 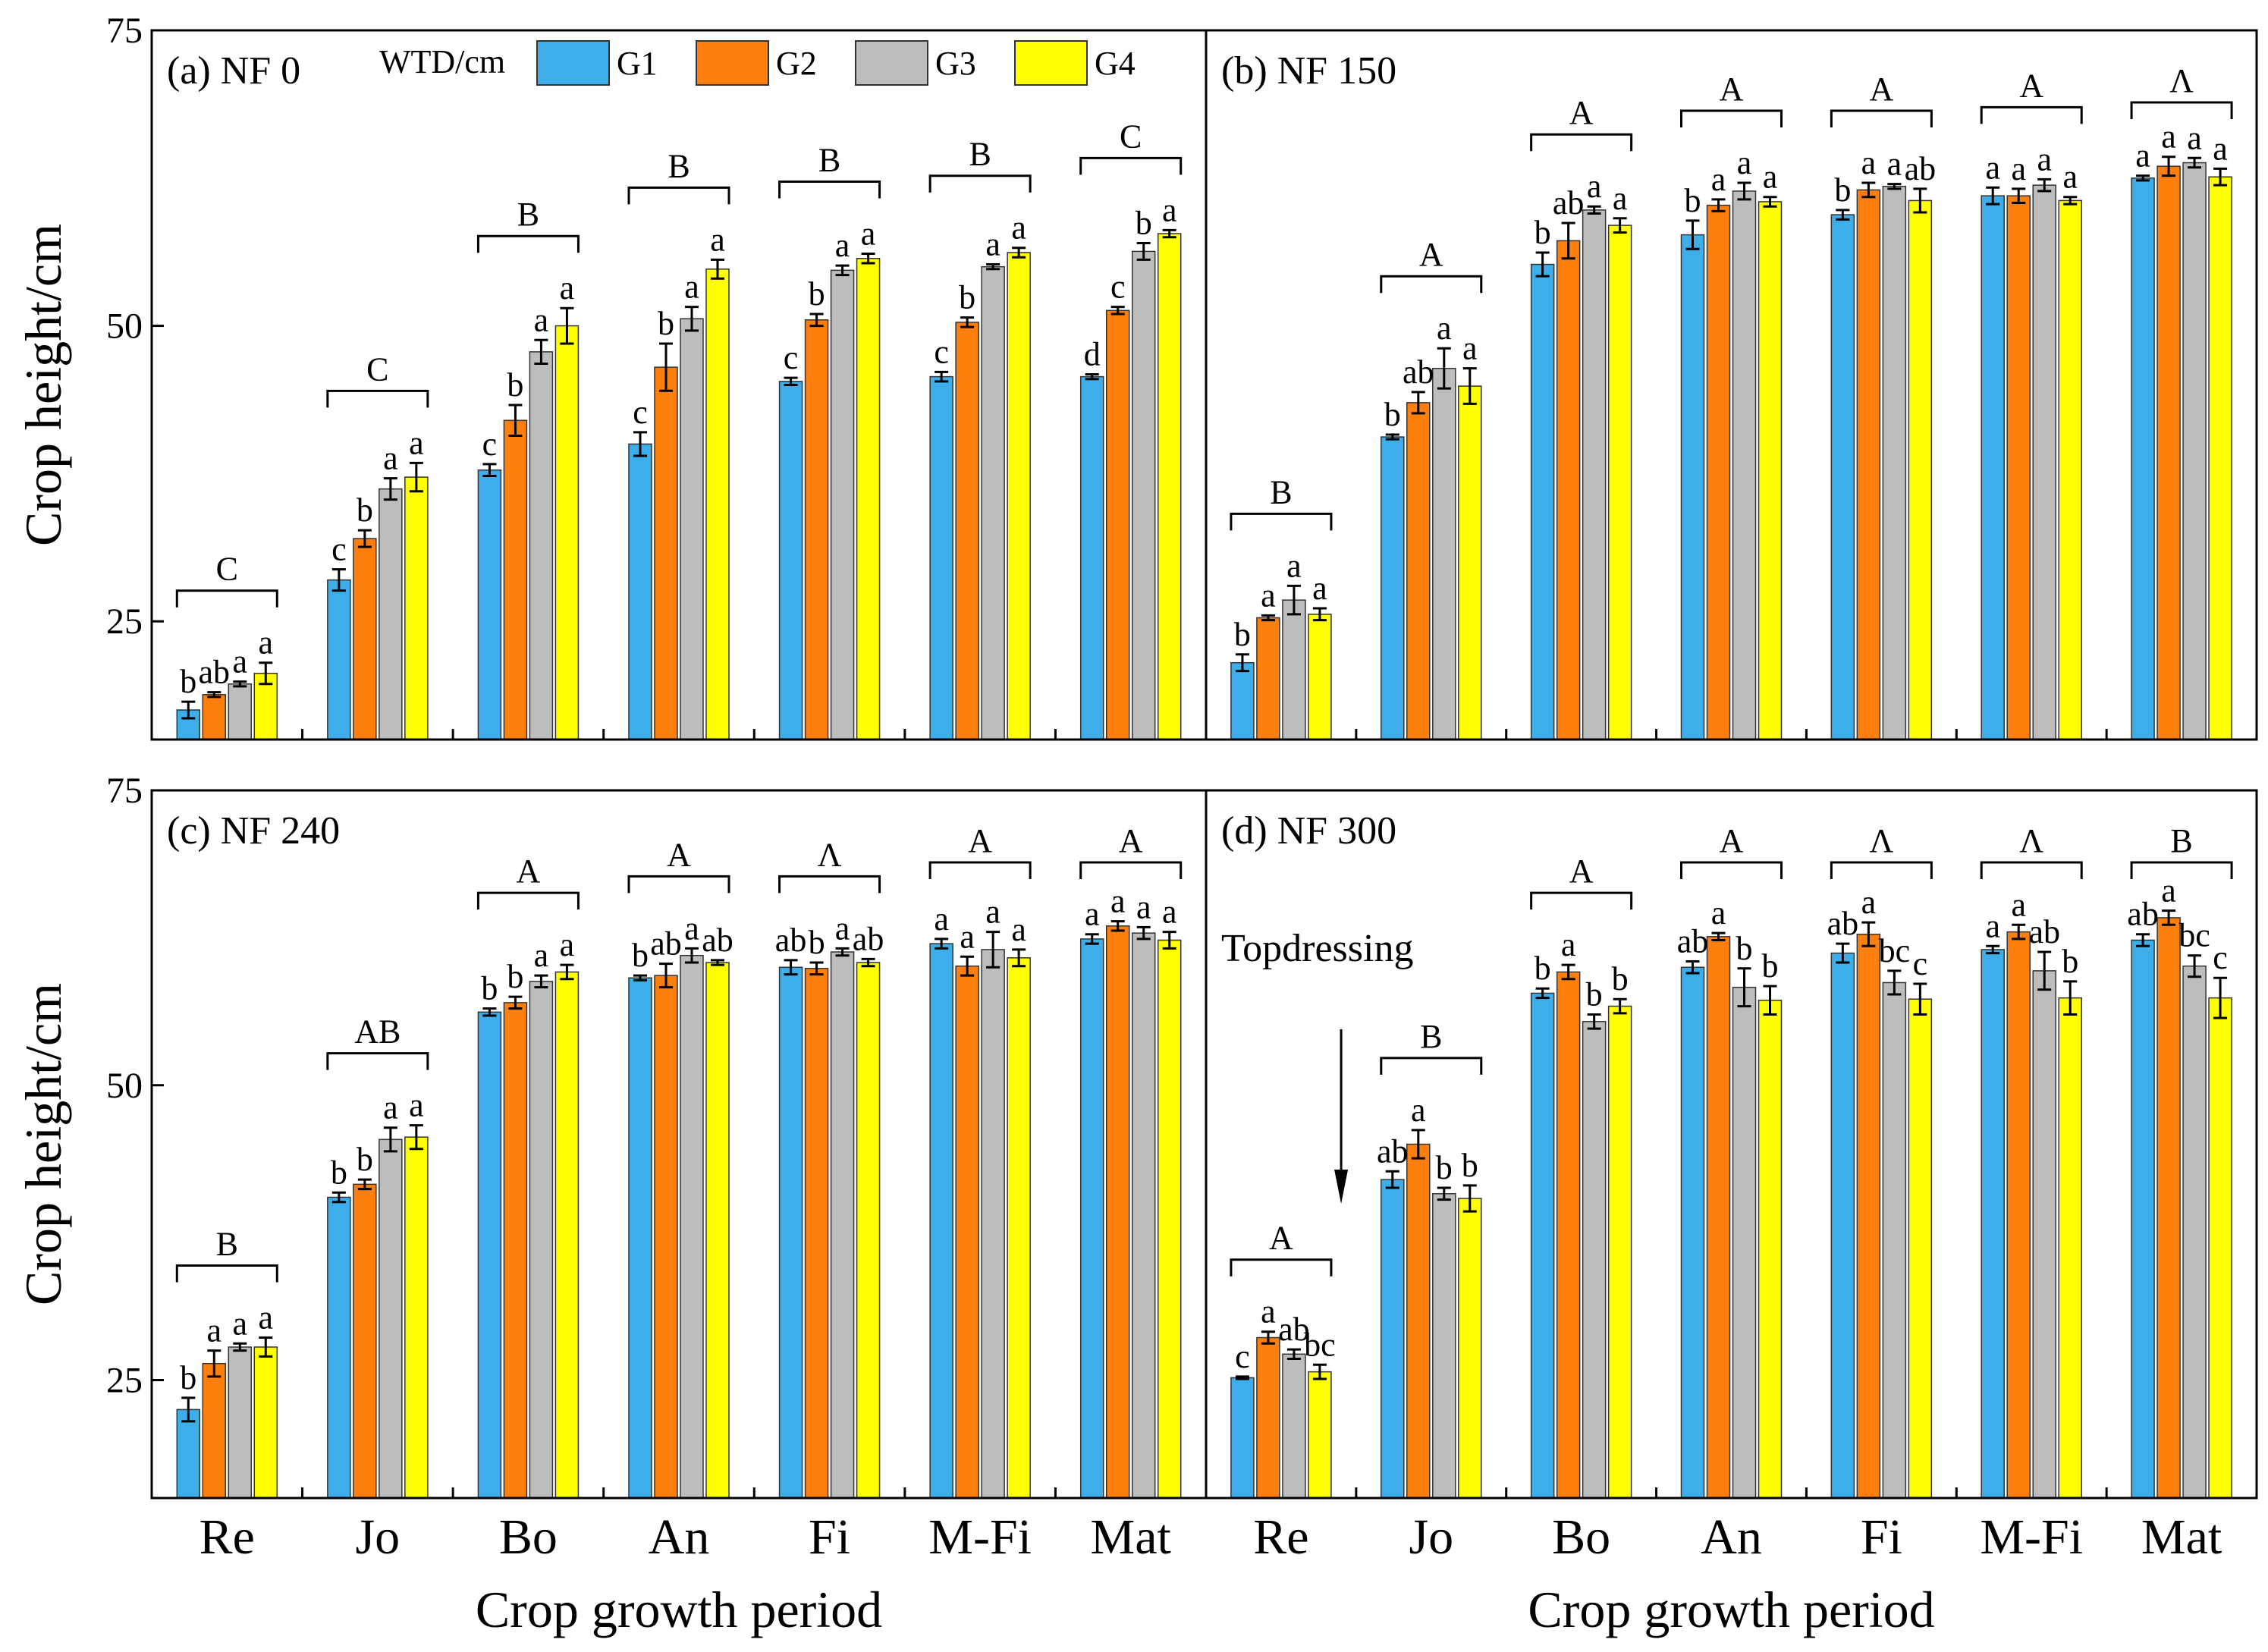 What do you see at coordinates (1308, 71) in the screenshot?
I see `panel-label: (b) NF 150` at bounding box center [1308, 71].